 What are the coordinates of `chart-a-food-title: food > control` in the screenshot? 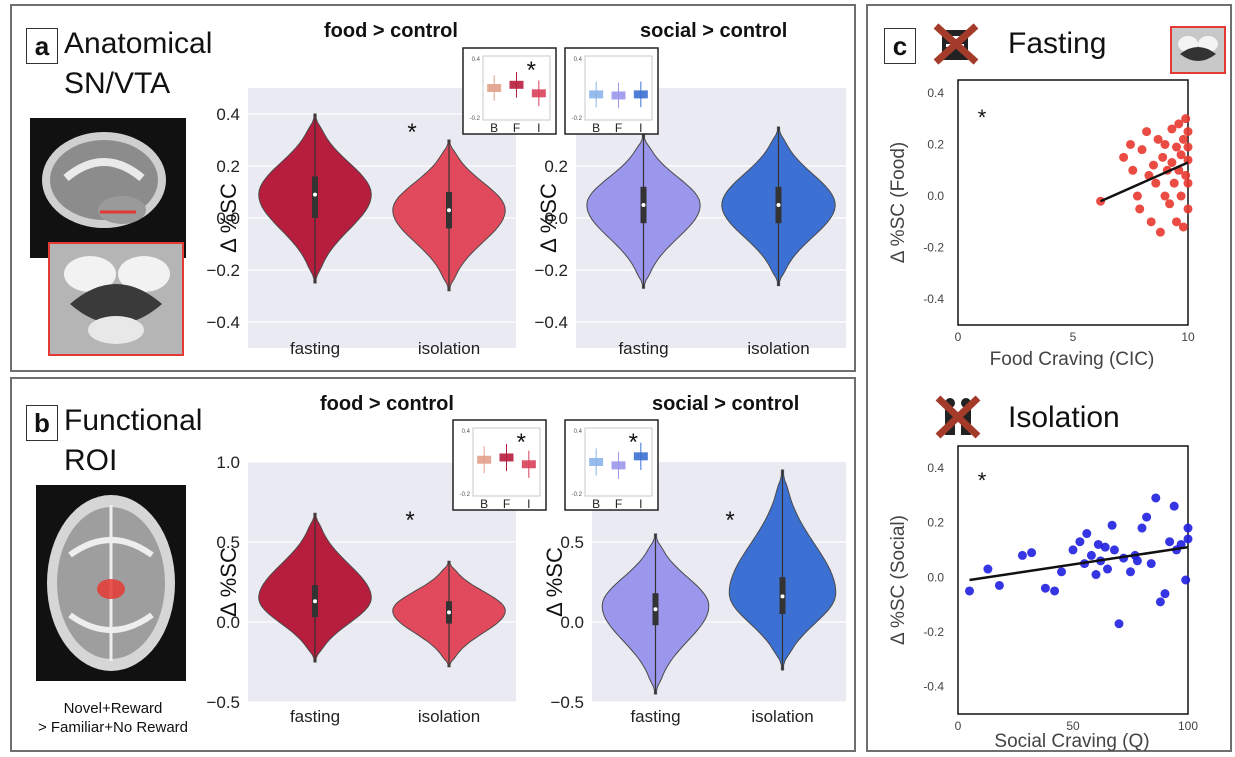 It's located at (391, 31).